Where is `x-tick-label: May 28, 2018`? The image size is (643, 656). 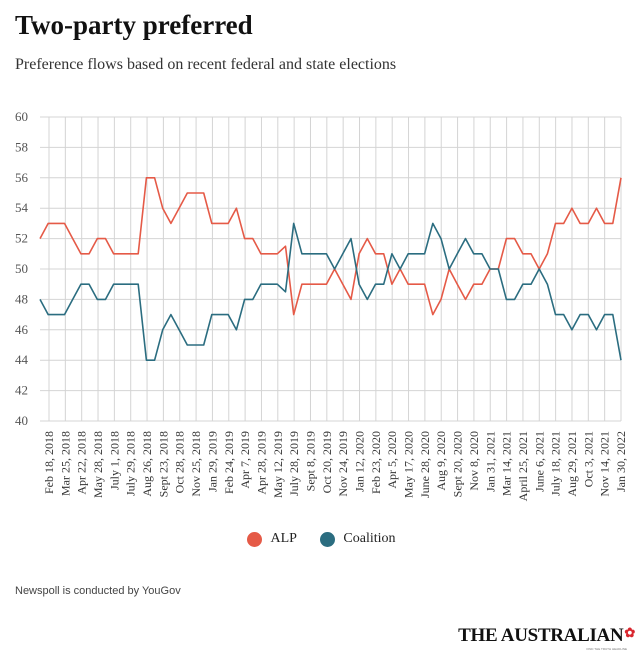 x-tick-label: May 28, 2018 is located at coordinates (98, 464).